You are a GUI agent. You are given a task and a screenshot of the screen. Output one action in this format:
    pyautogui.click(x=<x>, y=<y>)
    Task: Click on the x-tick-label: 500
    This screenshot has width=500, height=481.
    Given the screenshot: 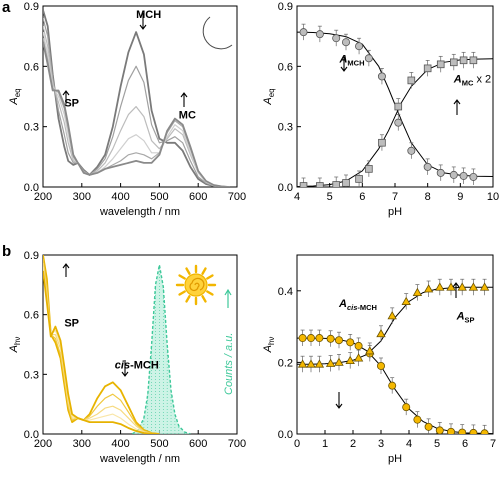 What is the action you would take?
    pyautogui.click(x=159, y=444)
    